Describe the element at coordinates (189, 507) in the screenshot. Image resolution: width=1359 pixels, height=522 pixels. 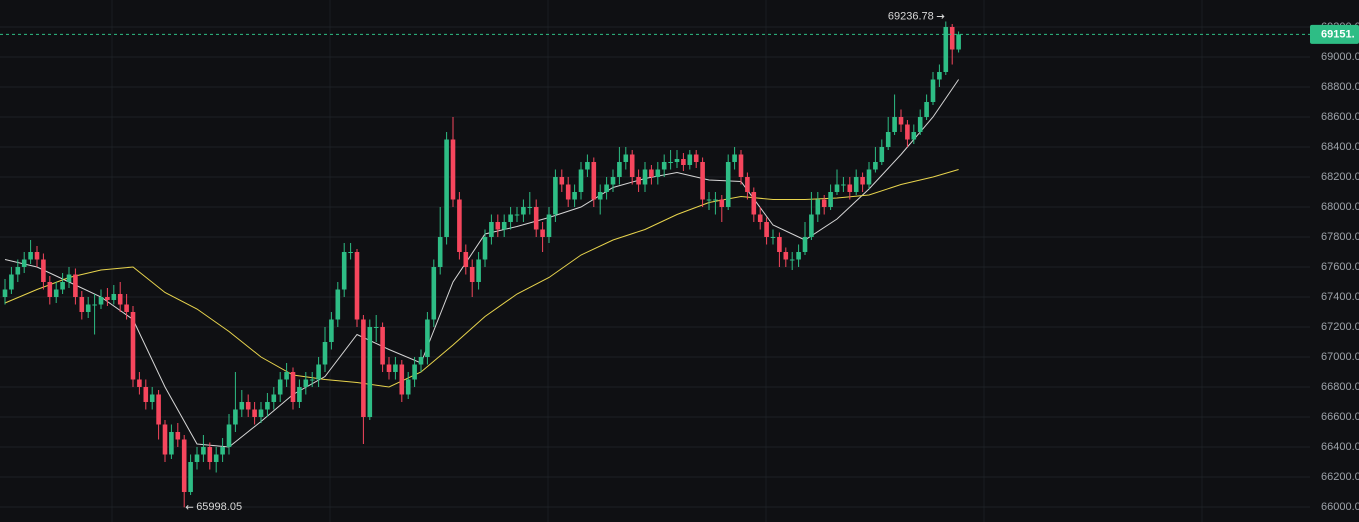
I see `low-arrow` at that location.